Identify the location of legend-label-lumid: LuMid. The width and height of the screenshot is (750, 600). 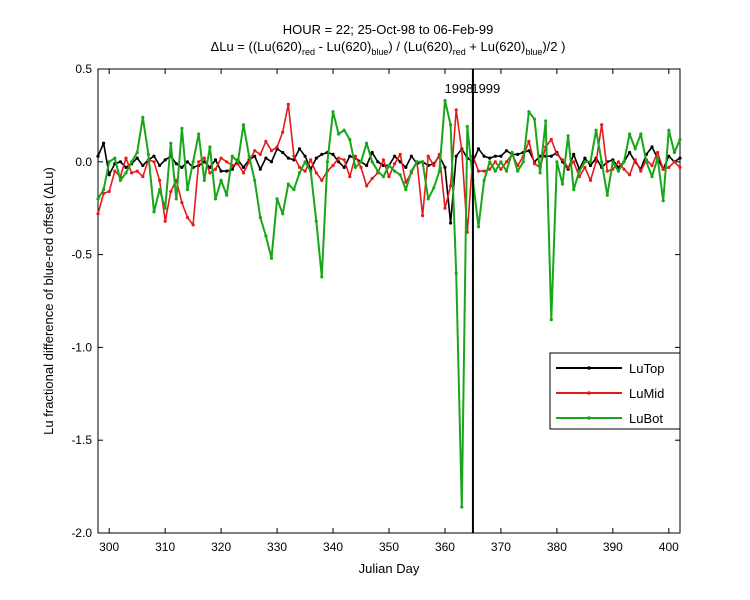
(646, 393).